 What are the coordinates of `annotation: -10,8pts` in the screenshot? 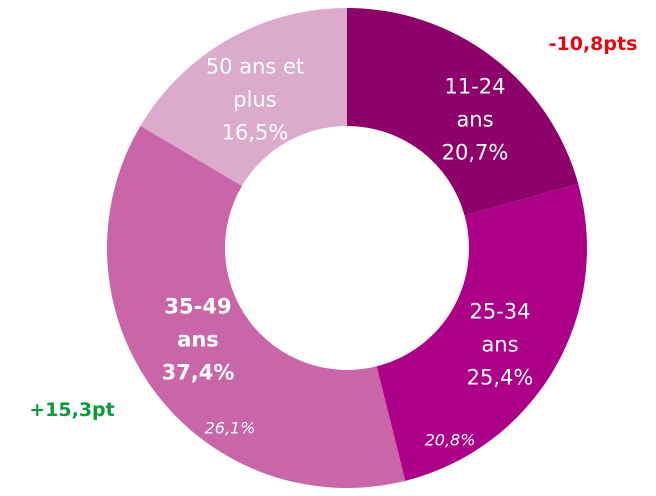 It's located at (593, 44).